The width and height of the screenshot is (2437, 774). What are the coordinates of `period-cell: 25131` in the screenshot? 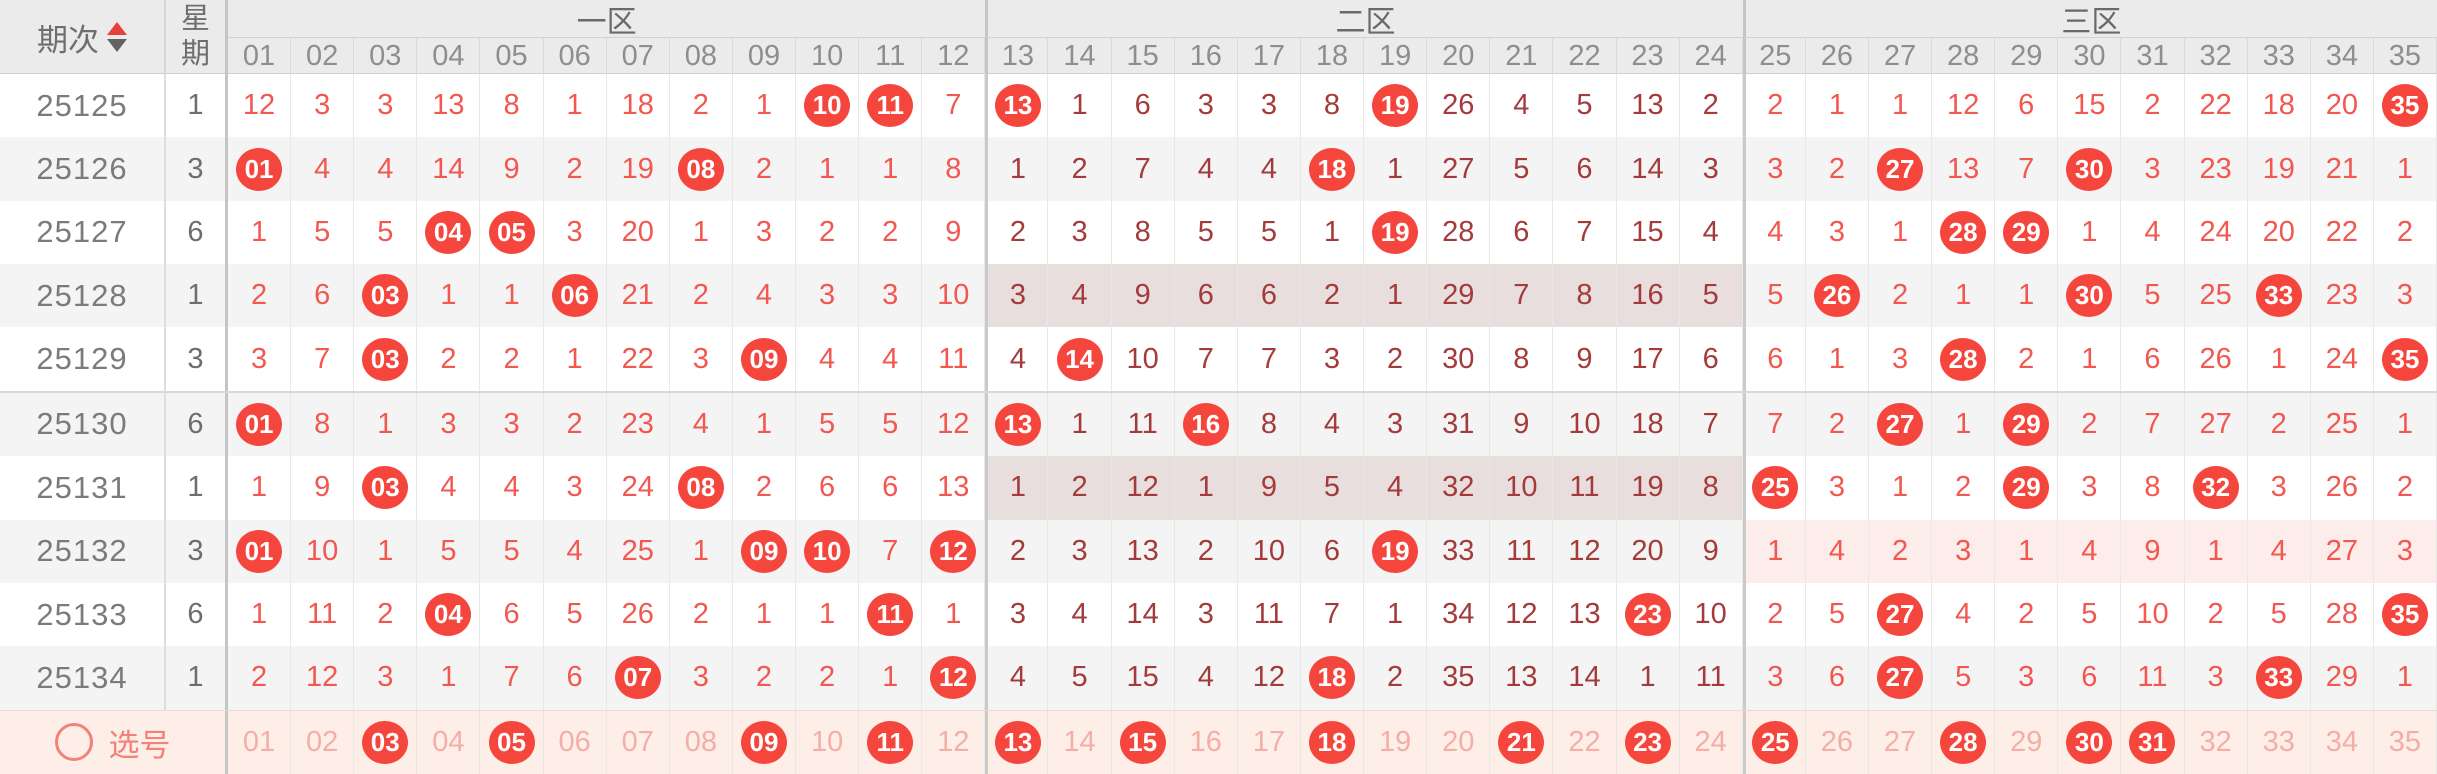 It's located at (83, 488).